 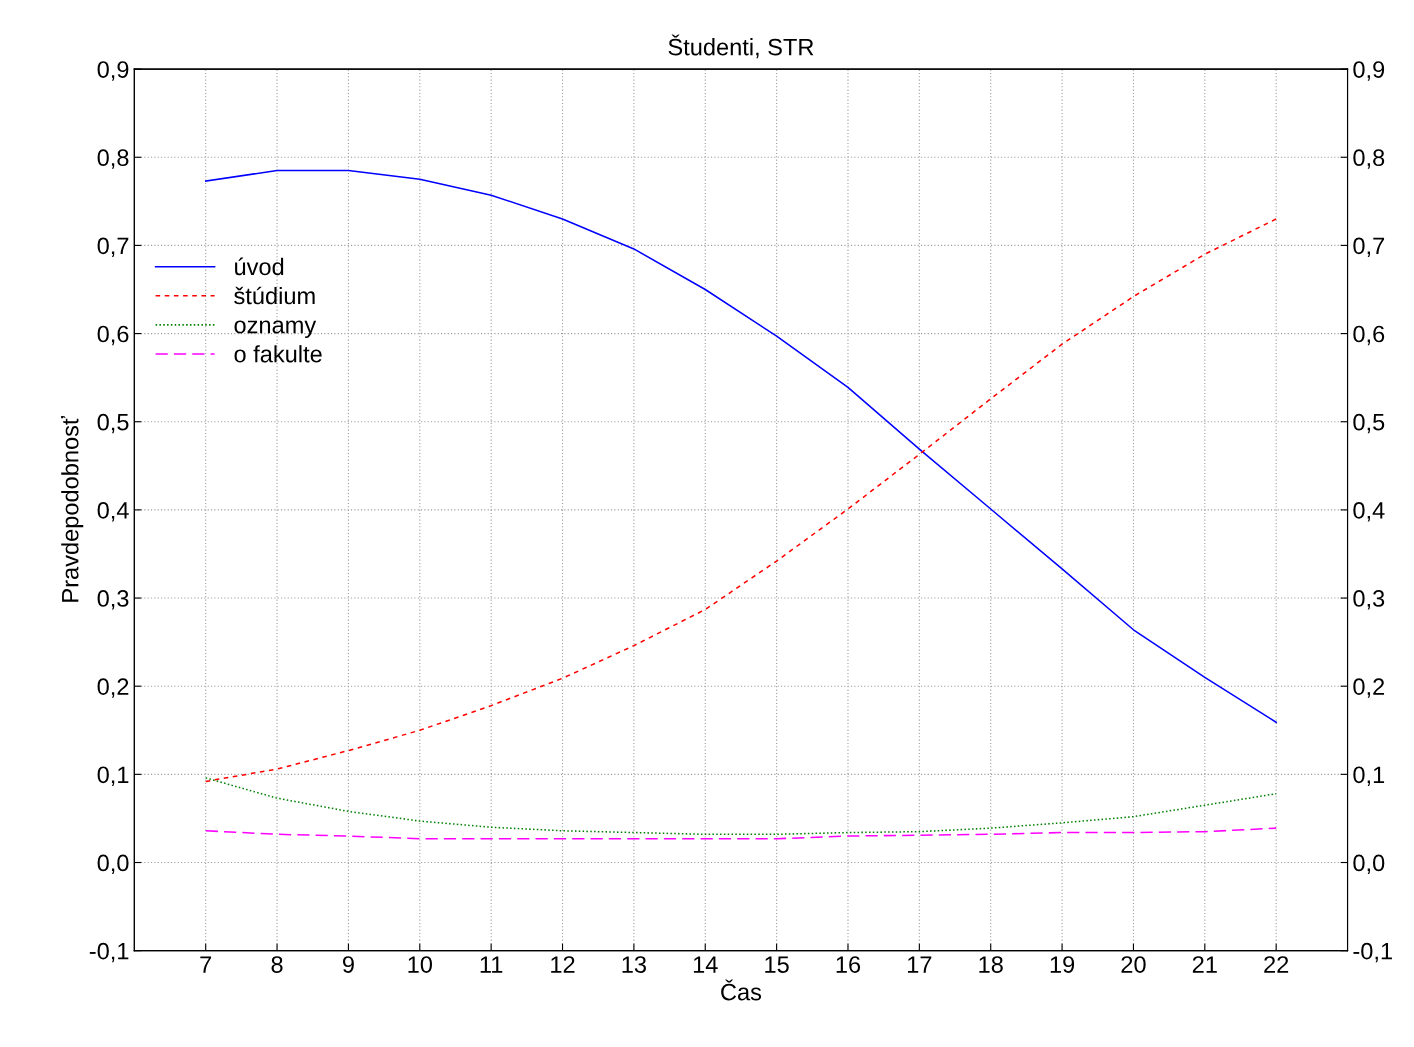 I want to click on legend-label: o fakulte, so click(x=278, y=354).